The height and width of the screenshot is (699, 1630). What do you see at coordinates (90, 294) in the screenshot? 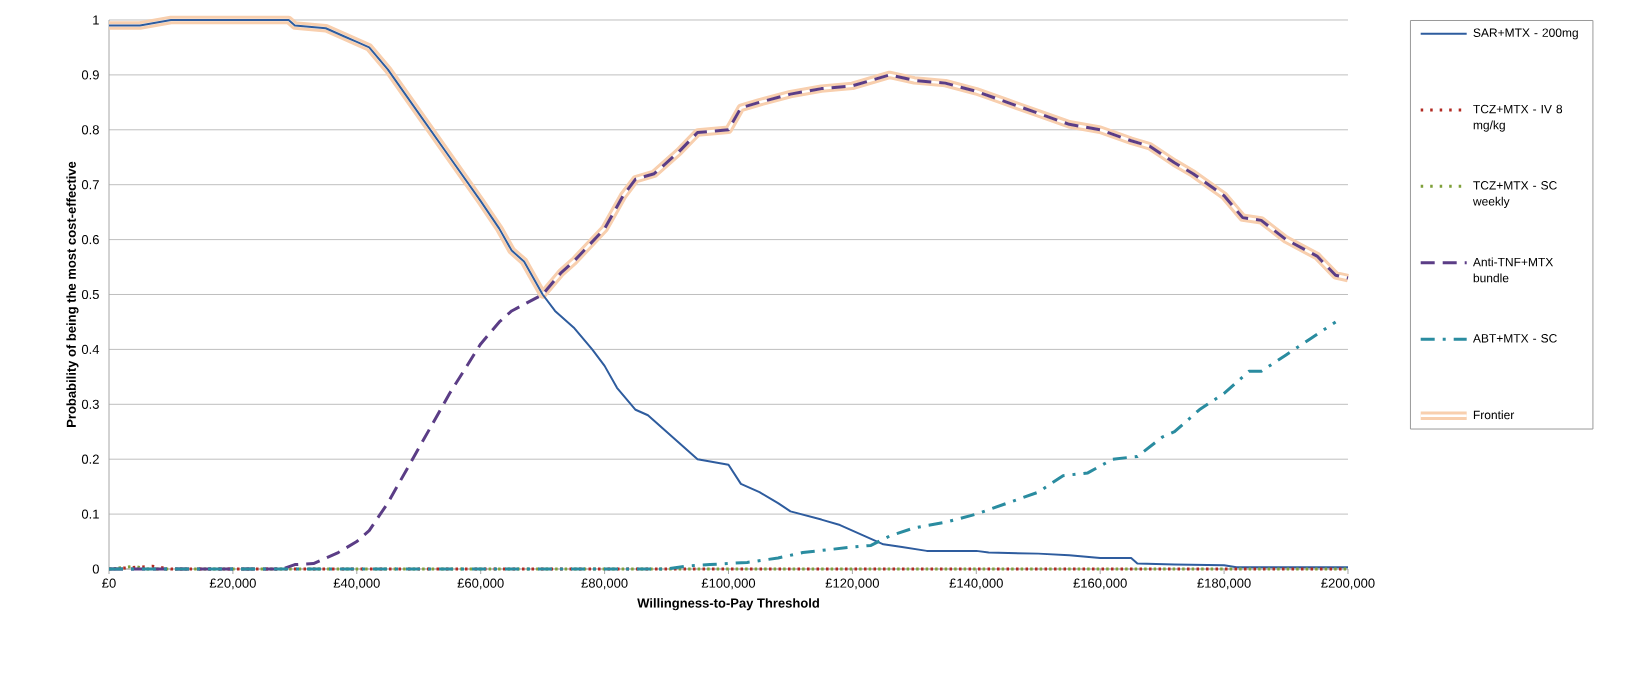
I see `y-tick-label: 0.5` at bounding box center [90, 294].